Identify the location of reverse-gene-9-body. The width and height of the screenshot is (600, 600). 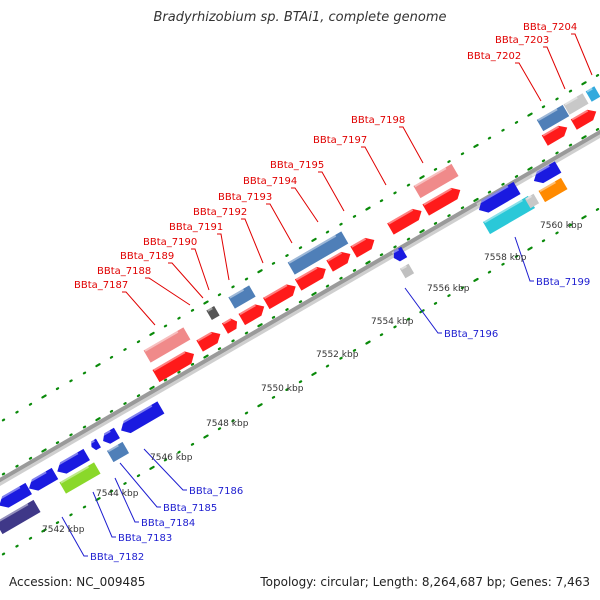
(547, 172).